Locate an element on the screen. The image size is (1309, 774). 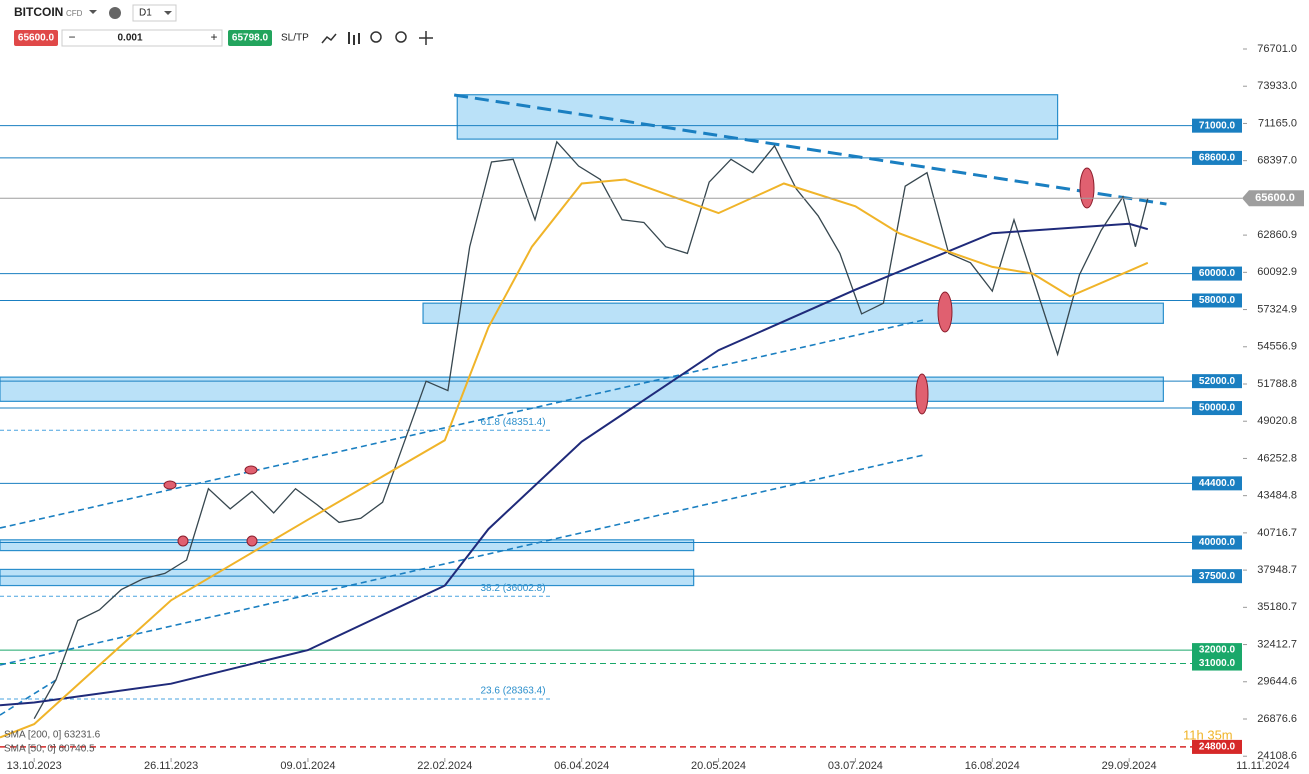
y-tick-label: 73933.0 is located at coordinates (1277, 86).